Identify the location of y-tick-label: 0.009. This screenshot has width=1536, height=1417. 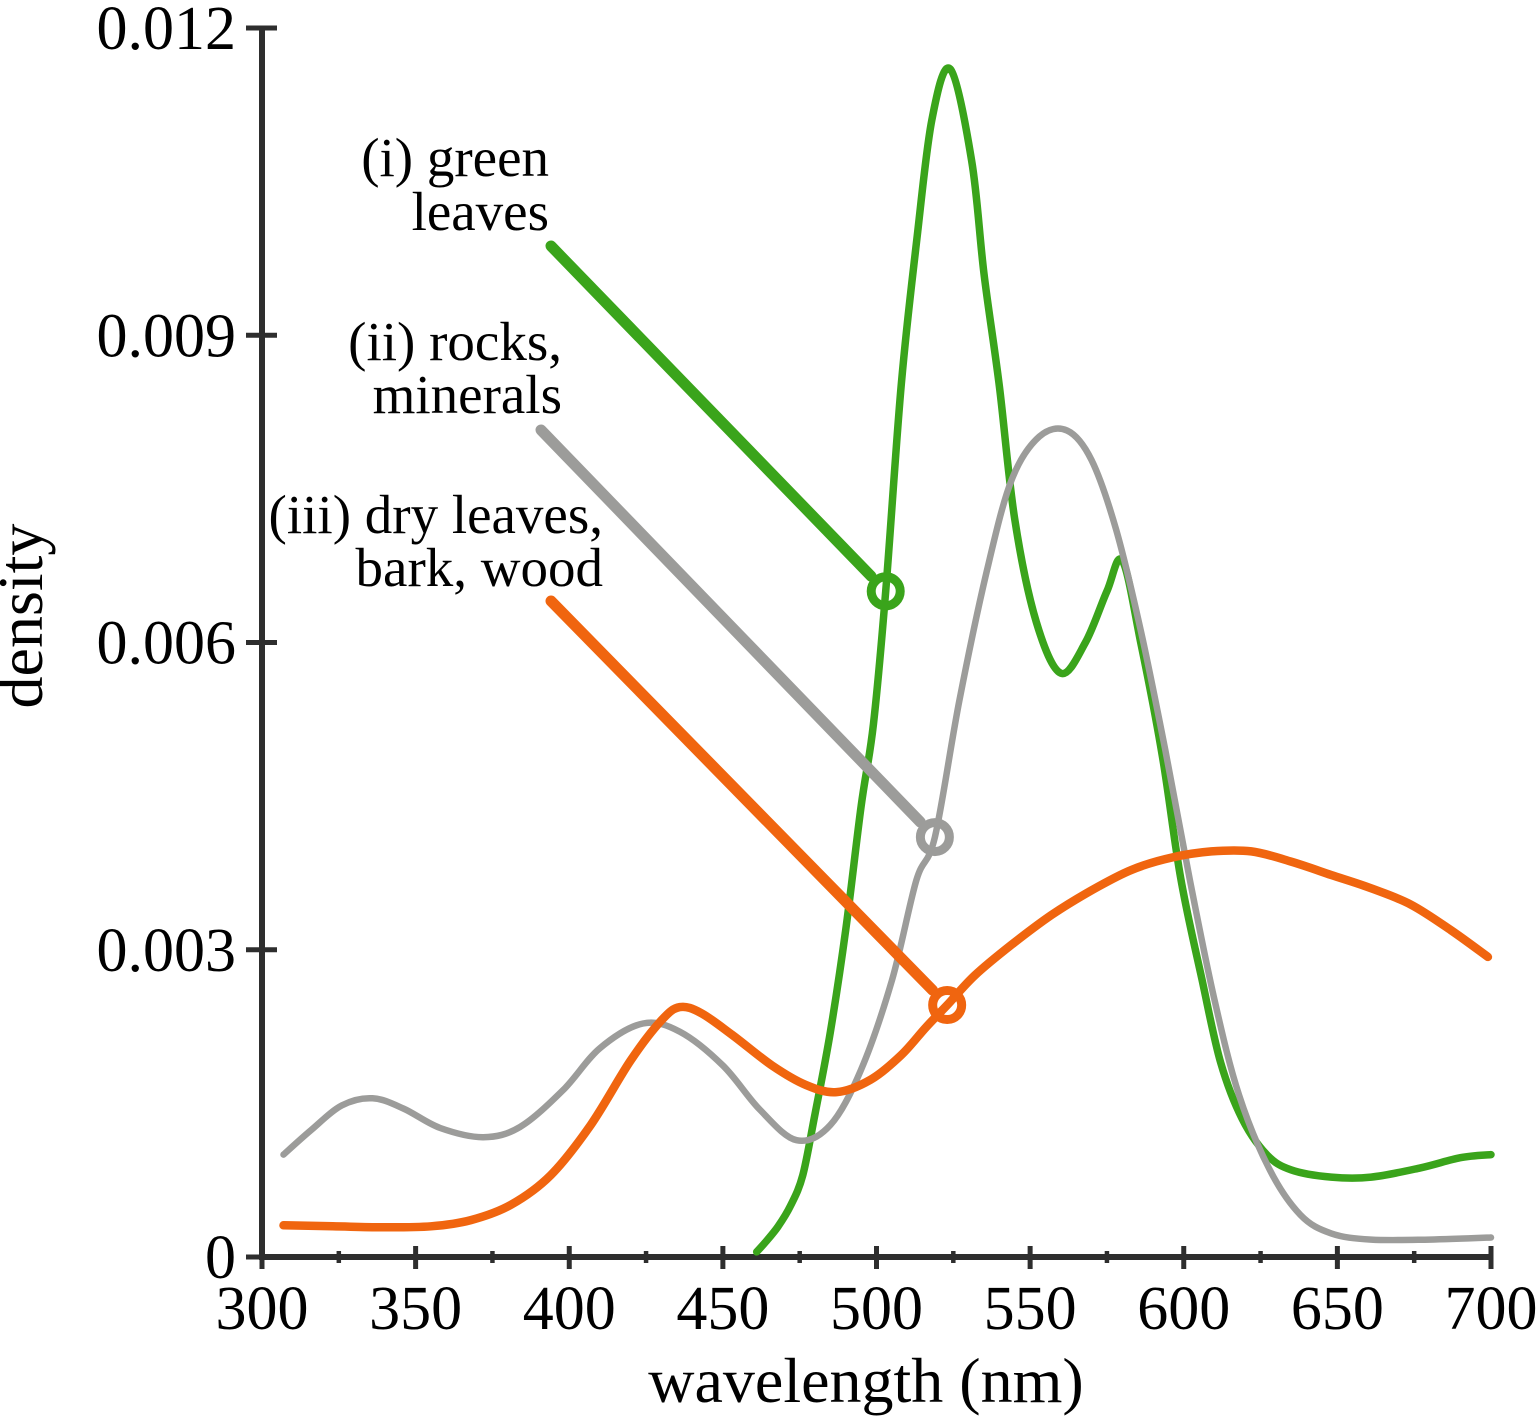
(167, 336).